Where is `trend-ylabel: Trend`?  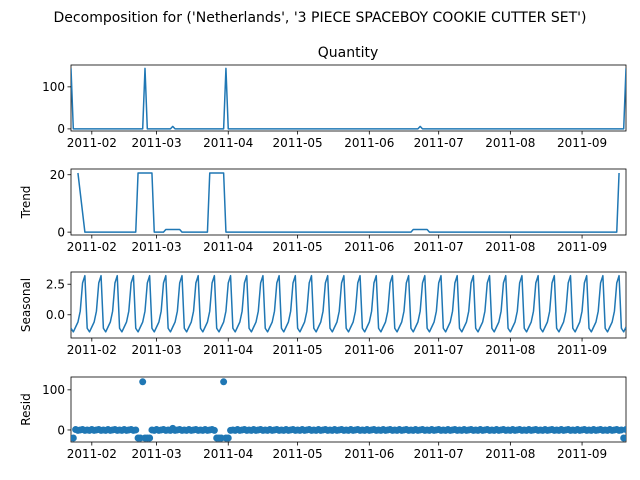
trend-ylabel: Trend is located at coordinates (26, 203).